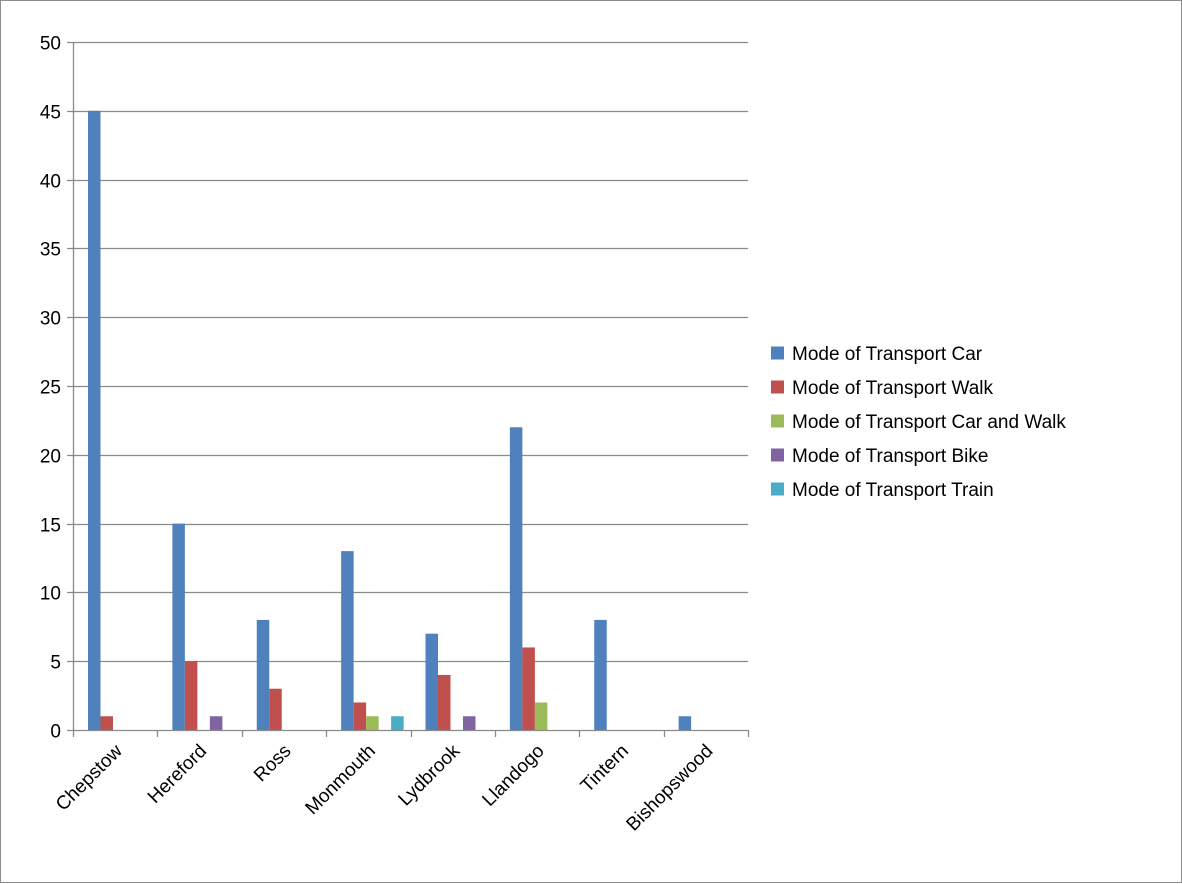 This screenshot has height=884, width=1182. Describe the element at coordinates (887, 354) in the screenshot. I see `legend-label: Mode of Transport Car` at that location.